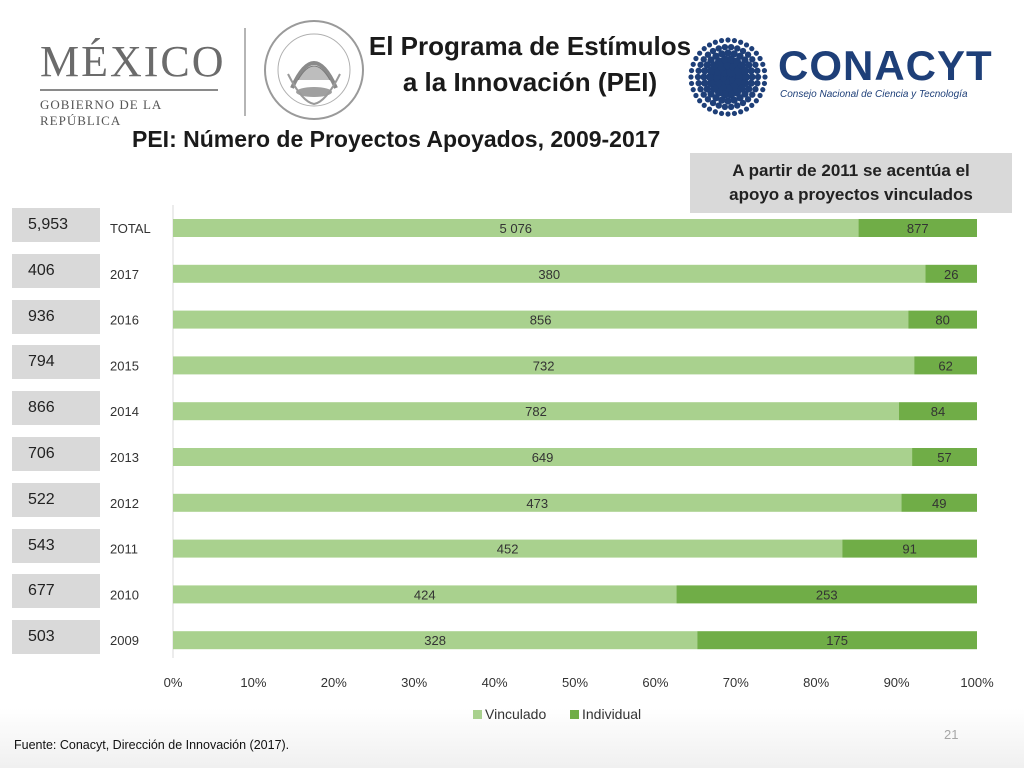  Describe the element at coordinates (124, 320) in the screenshot. I see `category-label: 2016` at that location.